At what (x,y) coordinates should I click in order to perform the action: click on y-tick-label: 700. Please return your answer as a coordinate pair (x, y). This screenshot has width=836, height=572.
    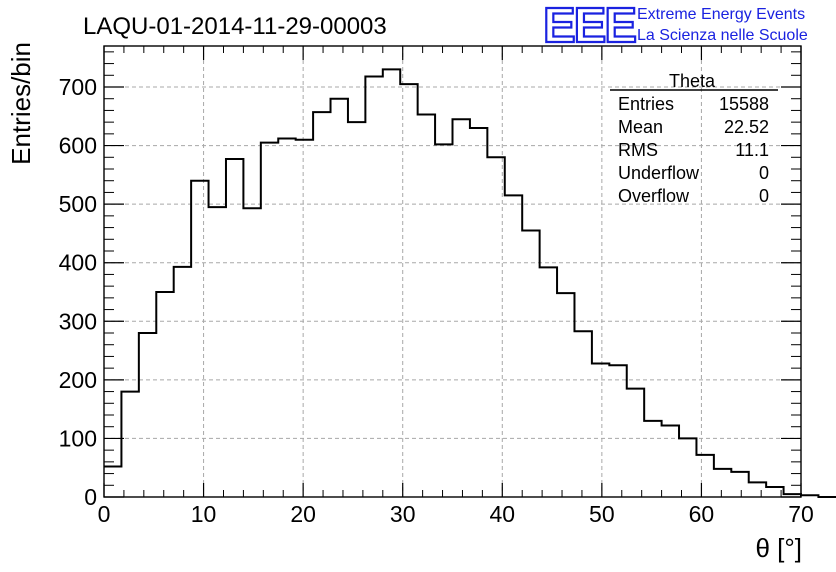
    Looking at the image, I should click on (78, 87).